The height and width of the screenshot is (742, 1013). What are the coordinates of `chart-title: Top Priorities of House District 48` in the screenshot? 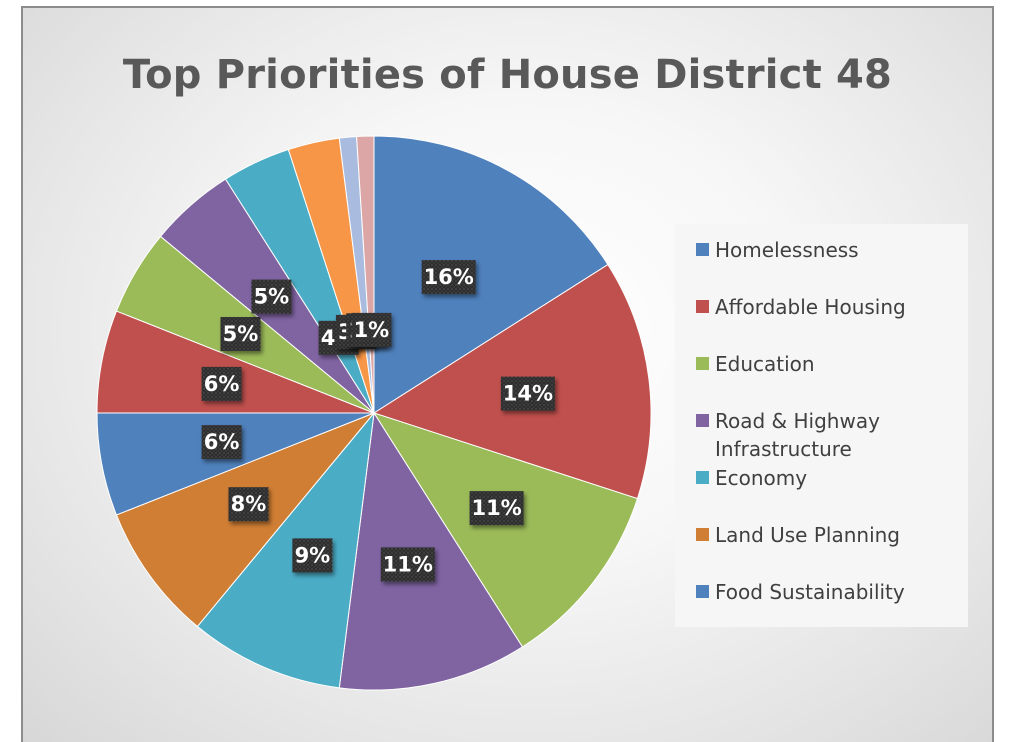 It's located at (507, 75).